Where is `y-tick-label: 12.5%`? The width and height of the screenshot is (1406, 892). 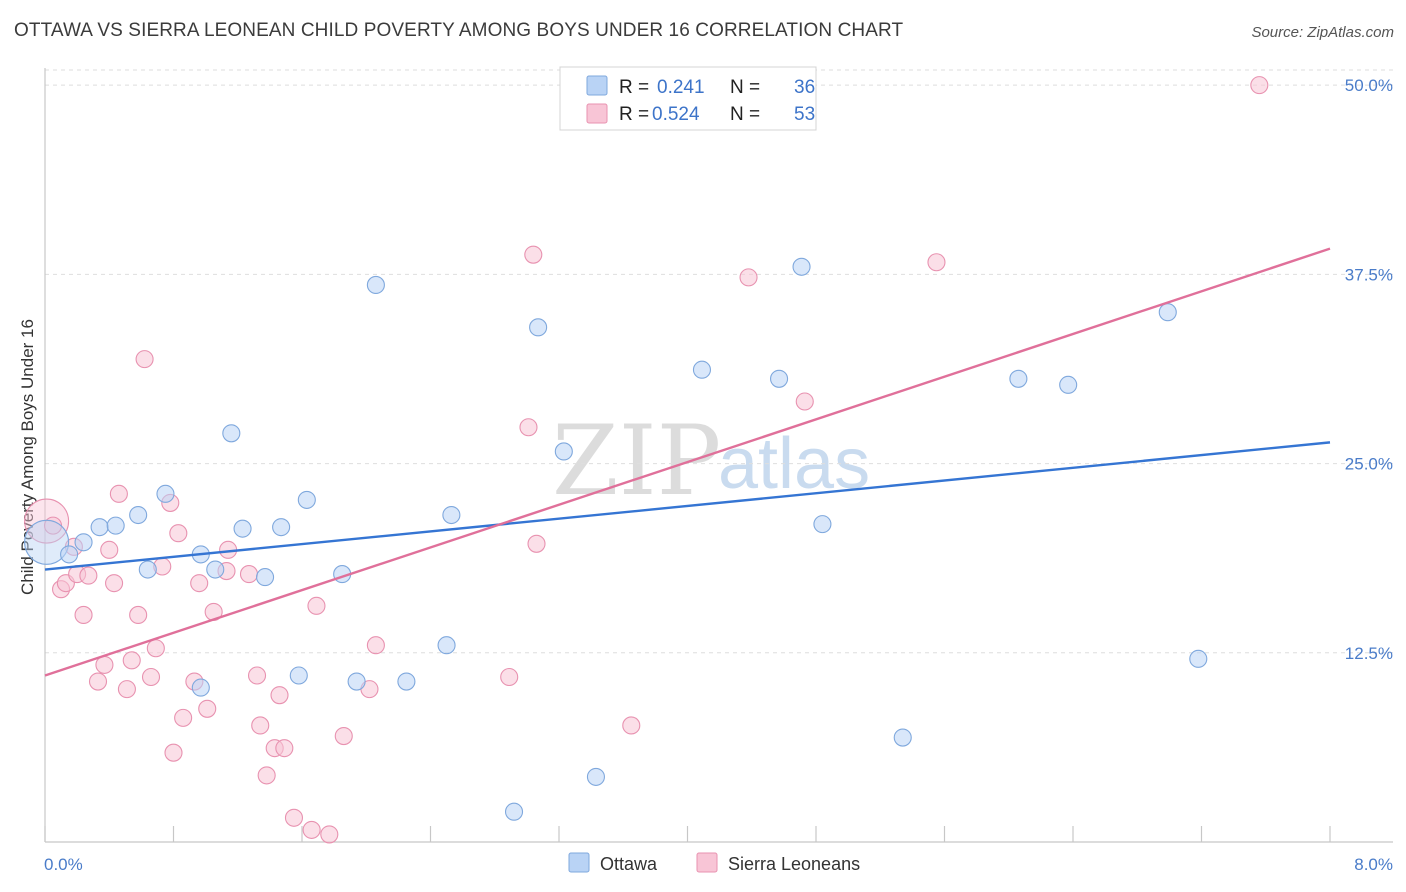 y-tick-label: 12.5% is located at coordinates (1369, 653).